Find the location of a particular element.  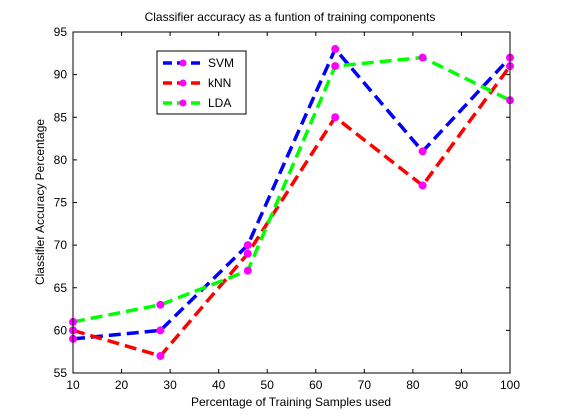

y-tick-label: 95 is located at coordinates (61, 32).